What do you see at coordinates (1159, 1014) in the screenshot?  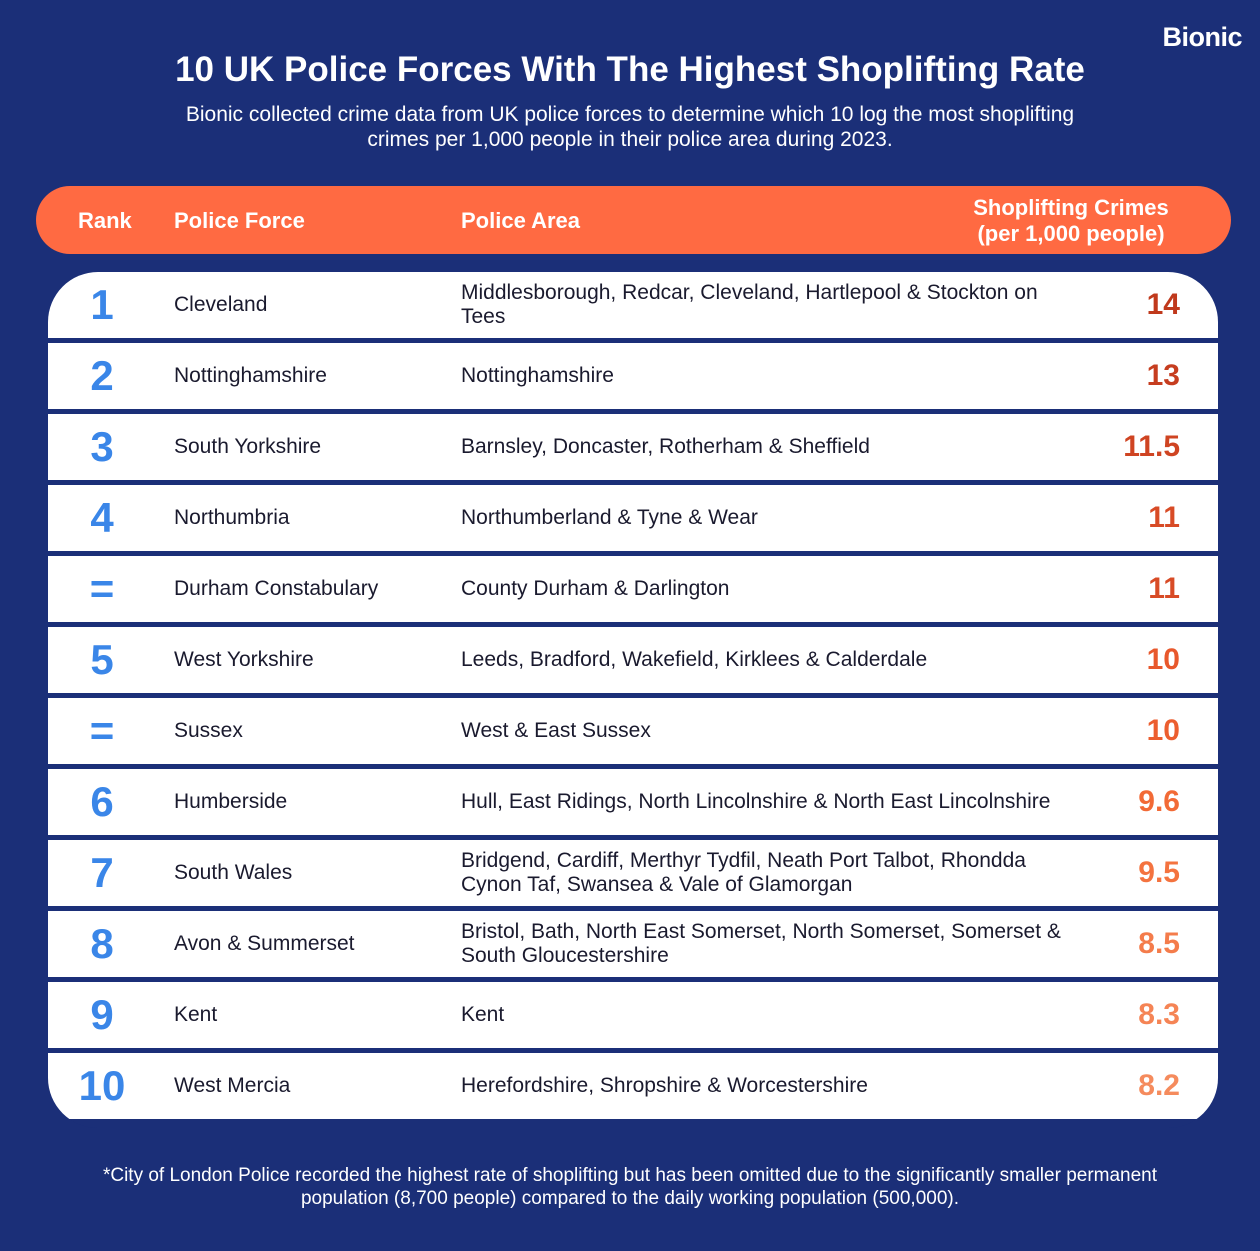 I see `shoplifting-rate-cell: 8.3` at bounding box center [1159, 1014].